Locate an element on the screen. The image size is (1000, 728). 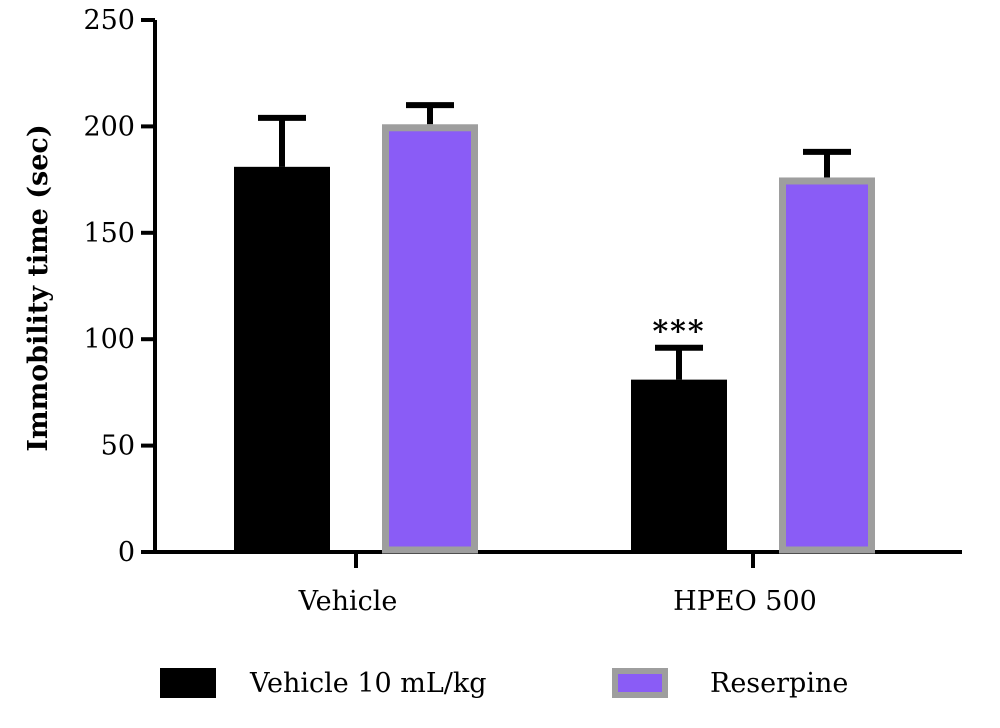
y-tick-label: 100 is located at coordinates (109, 339).